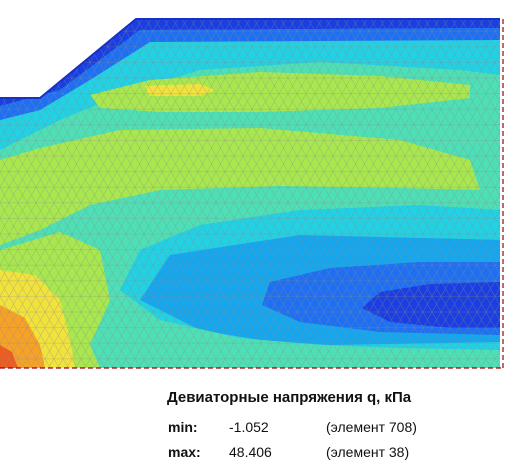  Describe the element at coordinates (250, 452) in the screenshot. I see `max-value: 48.406` at that location.